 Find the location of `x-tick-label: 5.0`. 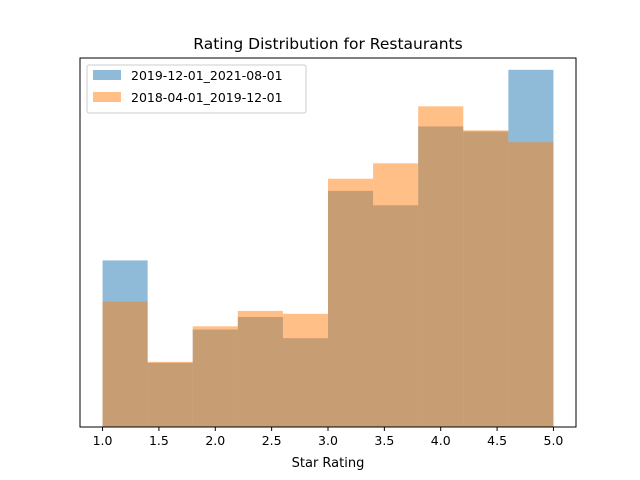

x-tick-label: 5.0 is located at coordinates (554, 440).